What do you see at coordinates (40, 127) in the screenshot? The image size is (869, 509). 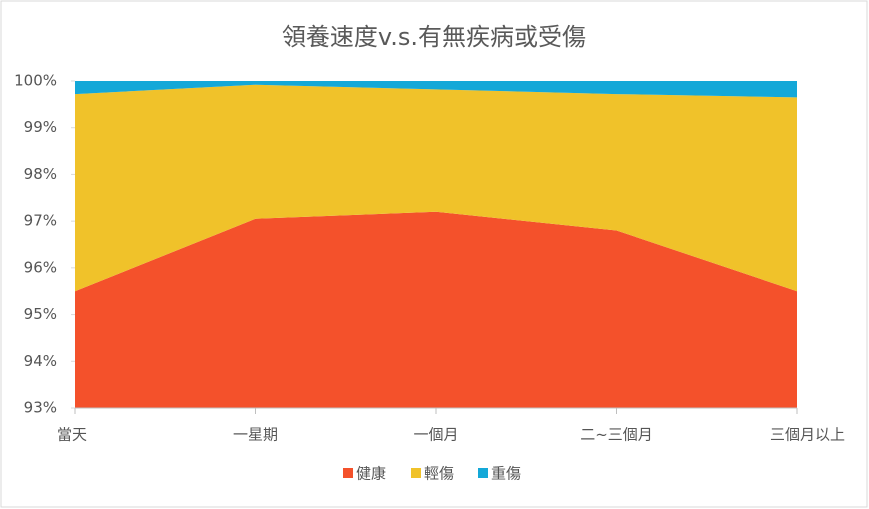 I see `y-tick-label: 99%` at bounding box center [40, 127].